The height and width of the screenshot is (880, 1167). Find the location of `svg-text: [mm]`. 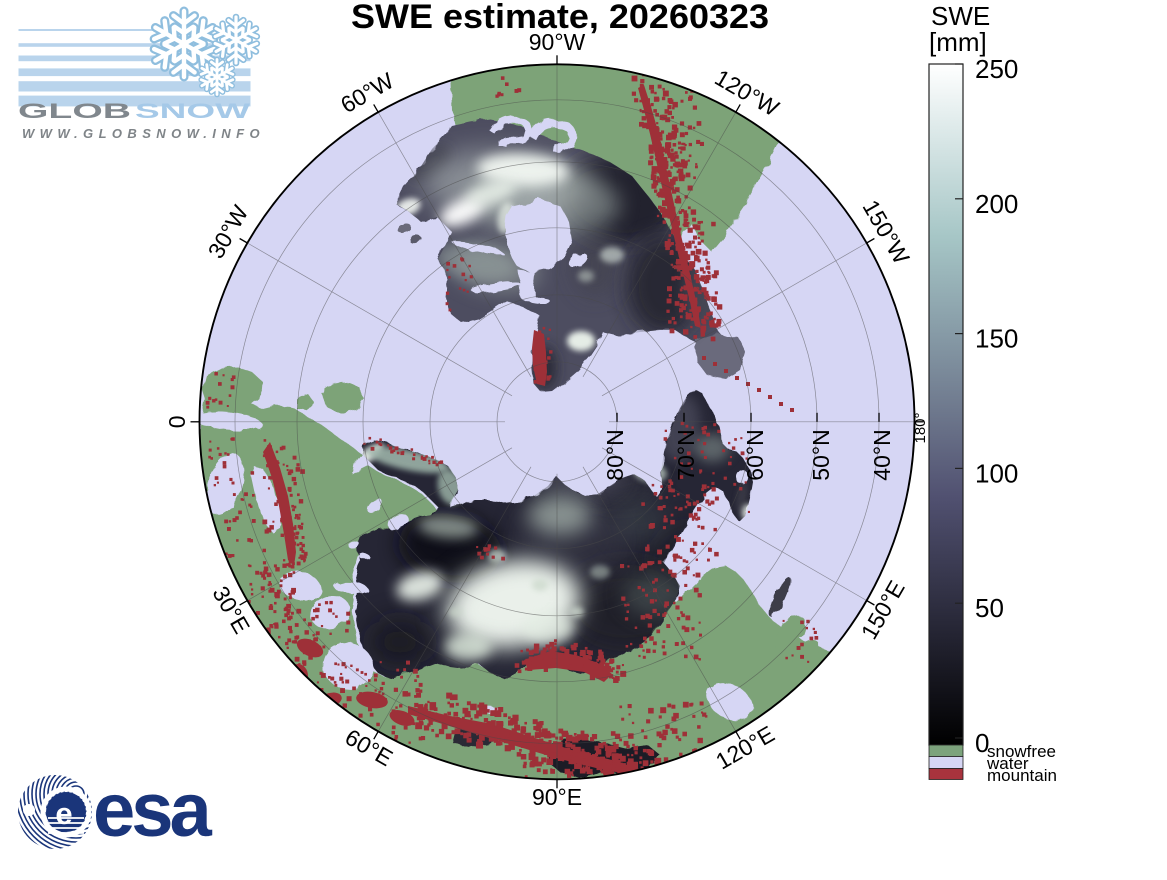

svg-text: [mm] is located at coordinates (958, 42).